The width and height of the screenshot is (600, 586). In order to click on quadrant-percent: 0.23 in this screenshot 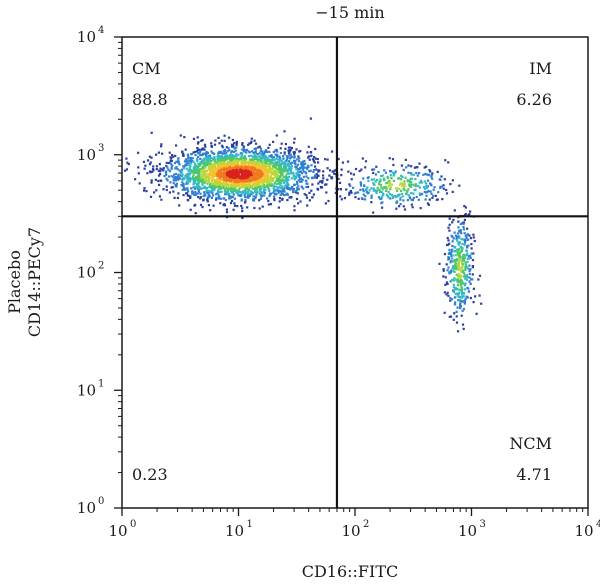, I will do `click(150, 474)`.